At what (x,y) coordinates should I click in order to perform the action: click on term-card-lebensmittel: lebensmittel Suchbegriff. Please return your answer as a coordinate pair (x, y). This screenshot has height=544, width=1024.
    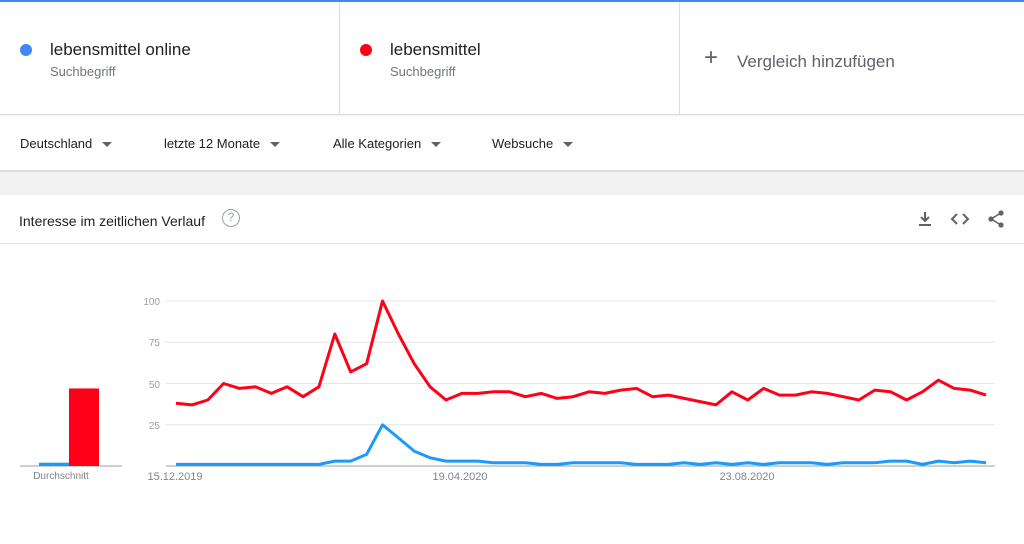
    Looking at the image, I should click on (510, 58).